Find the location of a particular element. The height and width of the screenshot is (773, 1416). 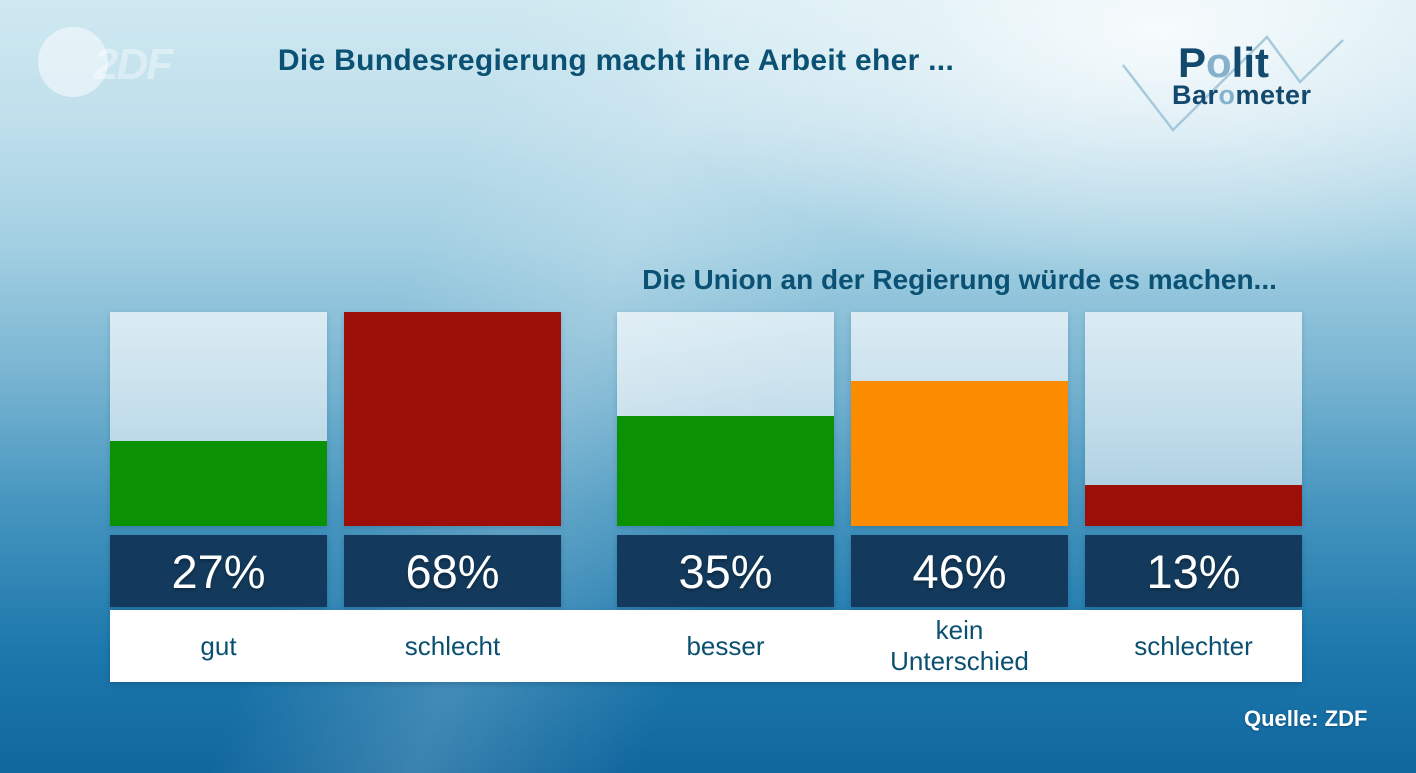

zigzag-linechart-icon is located at coordinates (1233, 83).